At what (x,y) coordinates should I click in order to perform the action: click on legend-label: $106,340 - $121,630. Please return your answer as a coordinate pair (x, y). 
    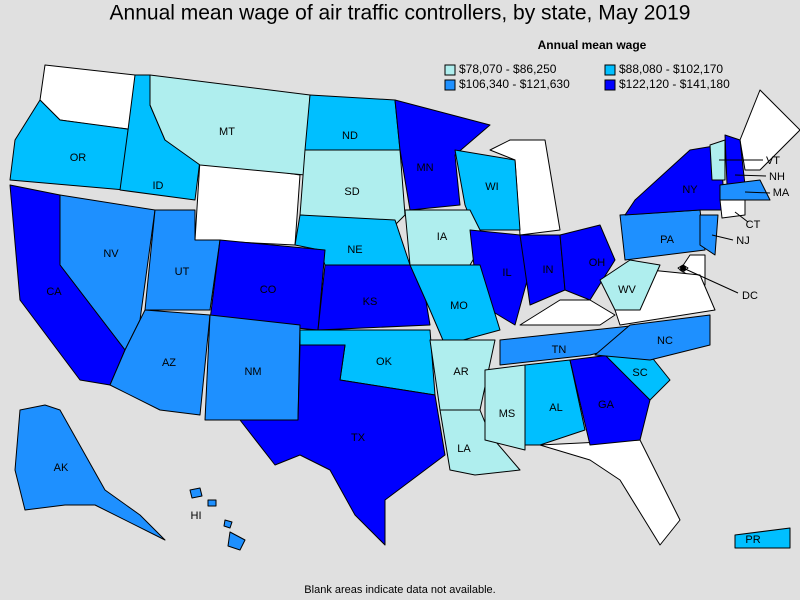
    Looking at the image, I should click on (514, 84).